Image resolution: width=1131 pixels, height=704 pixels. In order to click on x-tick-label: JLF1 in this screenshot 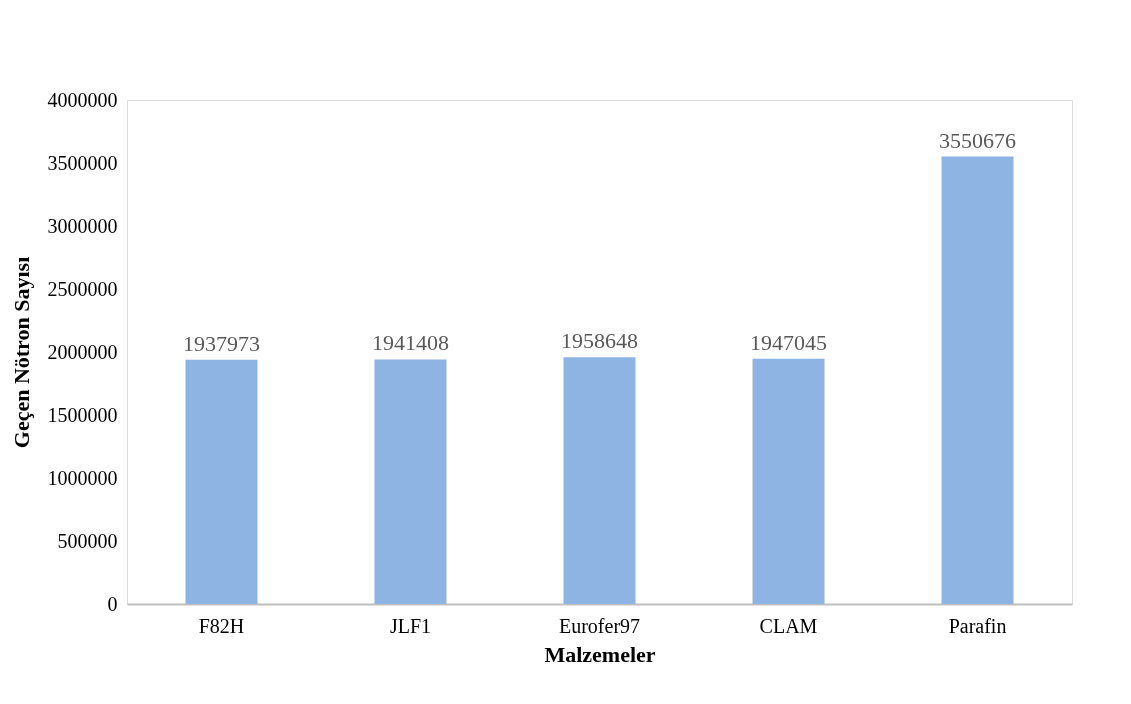, I will do `click(410, 625)`.